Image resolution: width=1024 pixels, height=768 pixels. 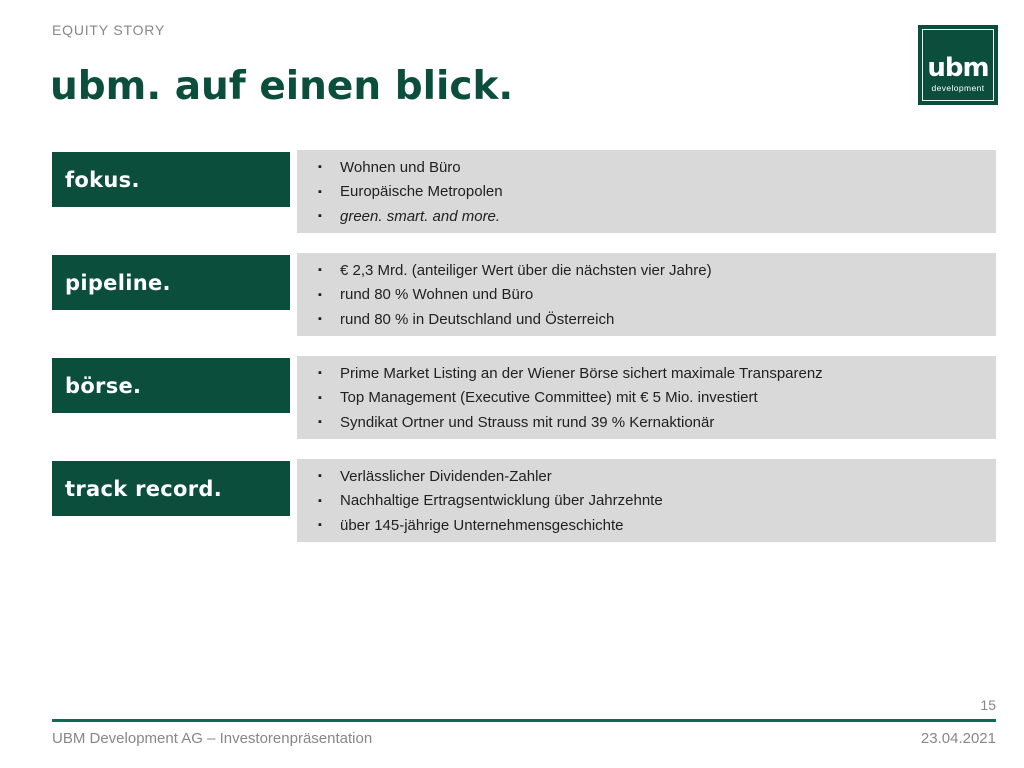 What do you see at coordinates (641, 295) in the screenshot?
I see `bullet-item: ▪ rund 80 % Wohnen und Büro` at bounding box center [641, 295].